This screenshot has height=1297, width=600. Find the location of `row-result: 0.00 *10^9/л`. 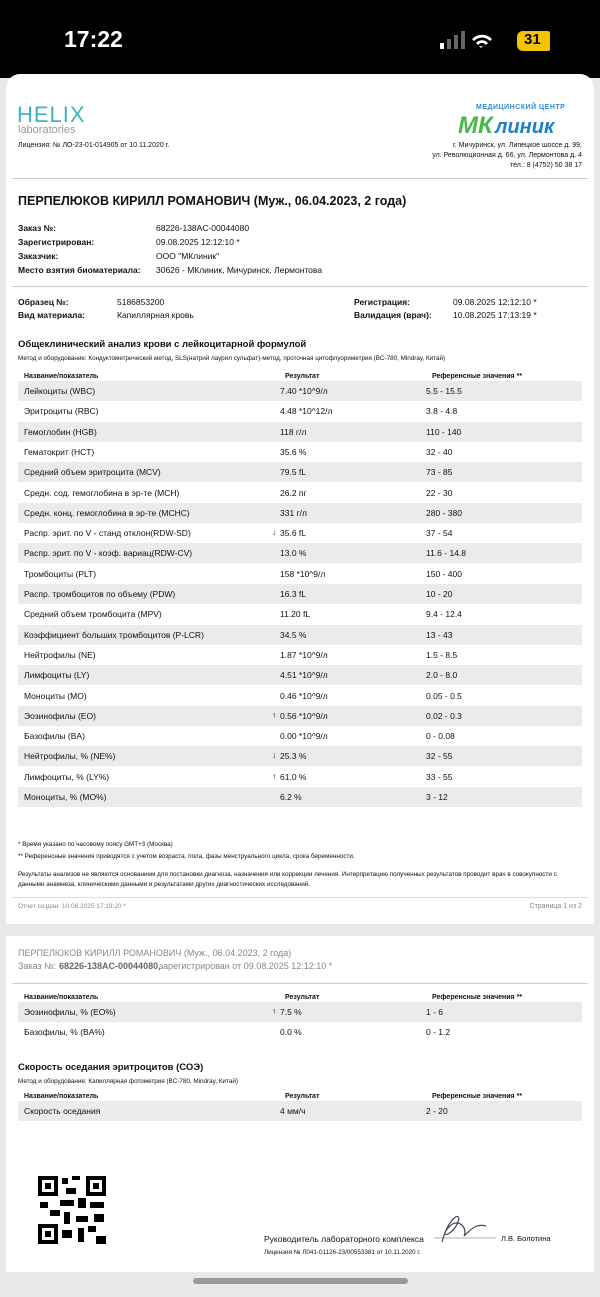

row-result: 0.00 *10^9/л is located at coordinates (304, 736).